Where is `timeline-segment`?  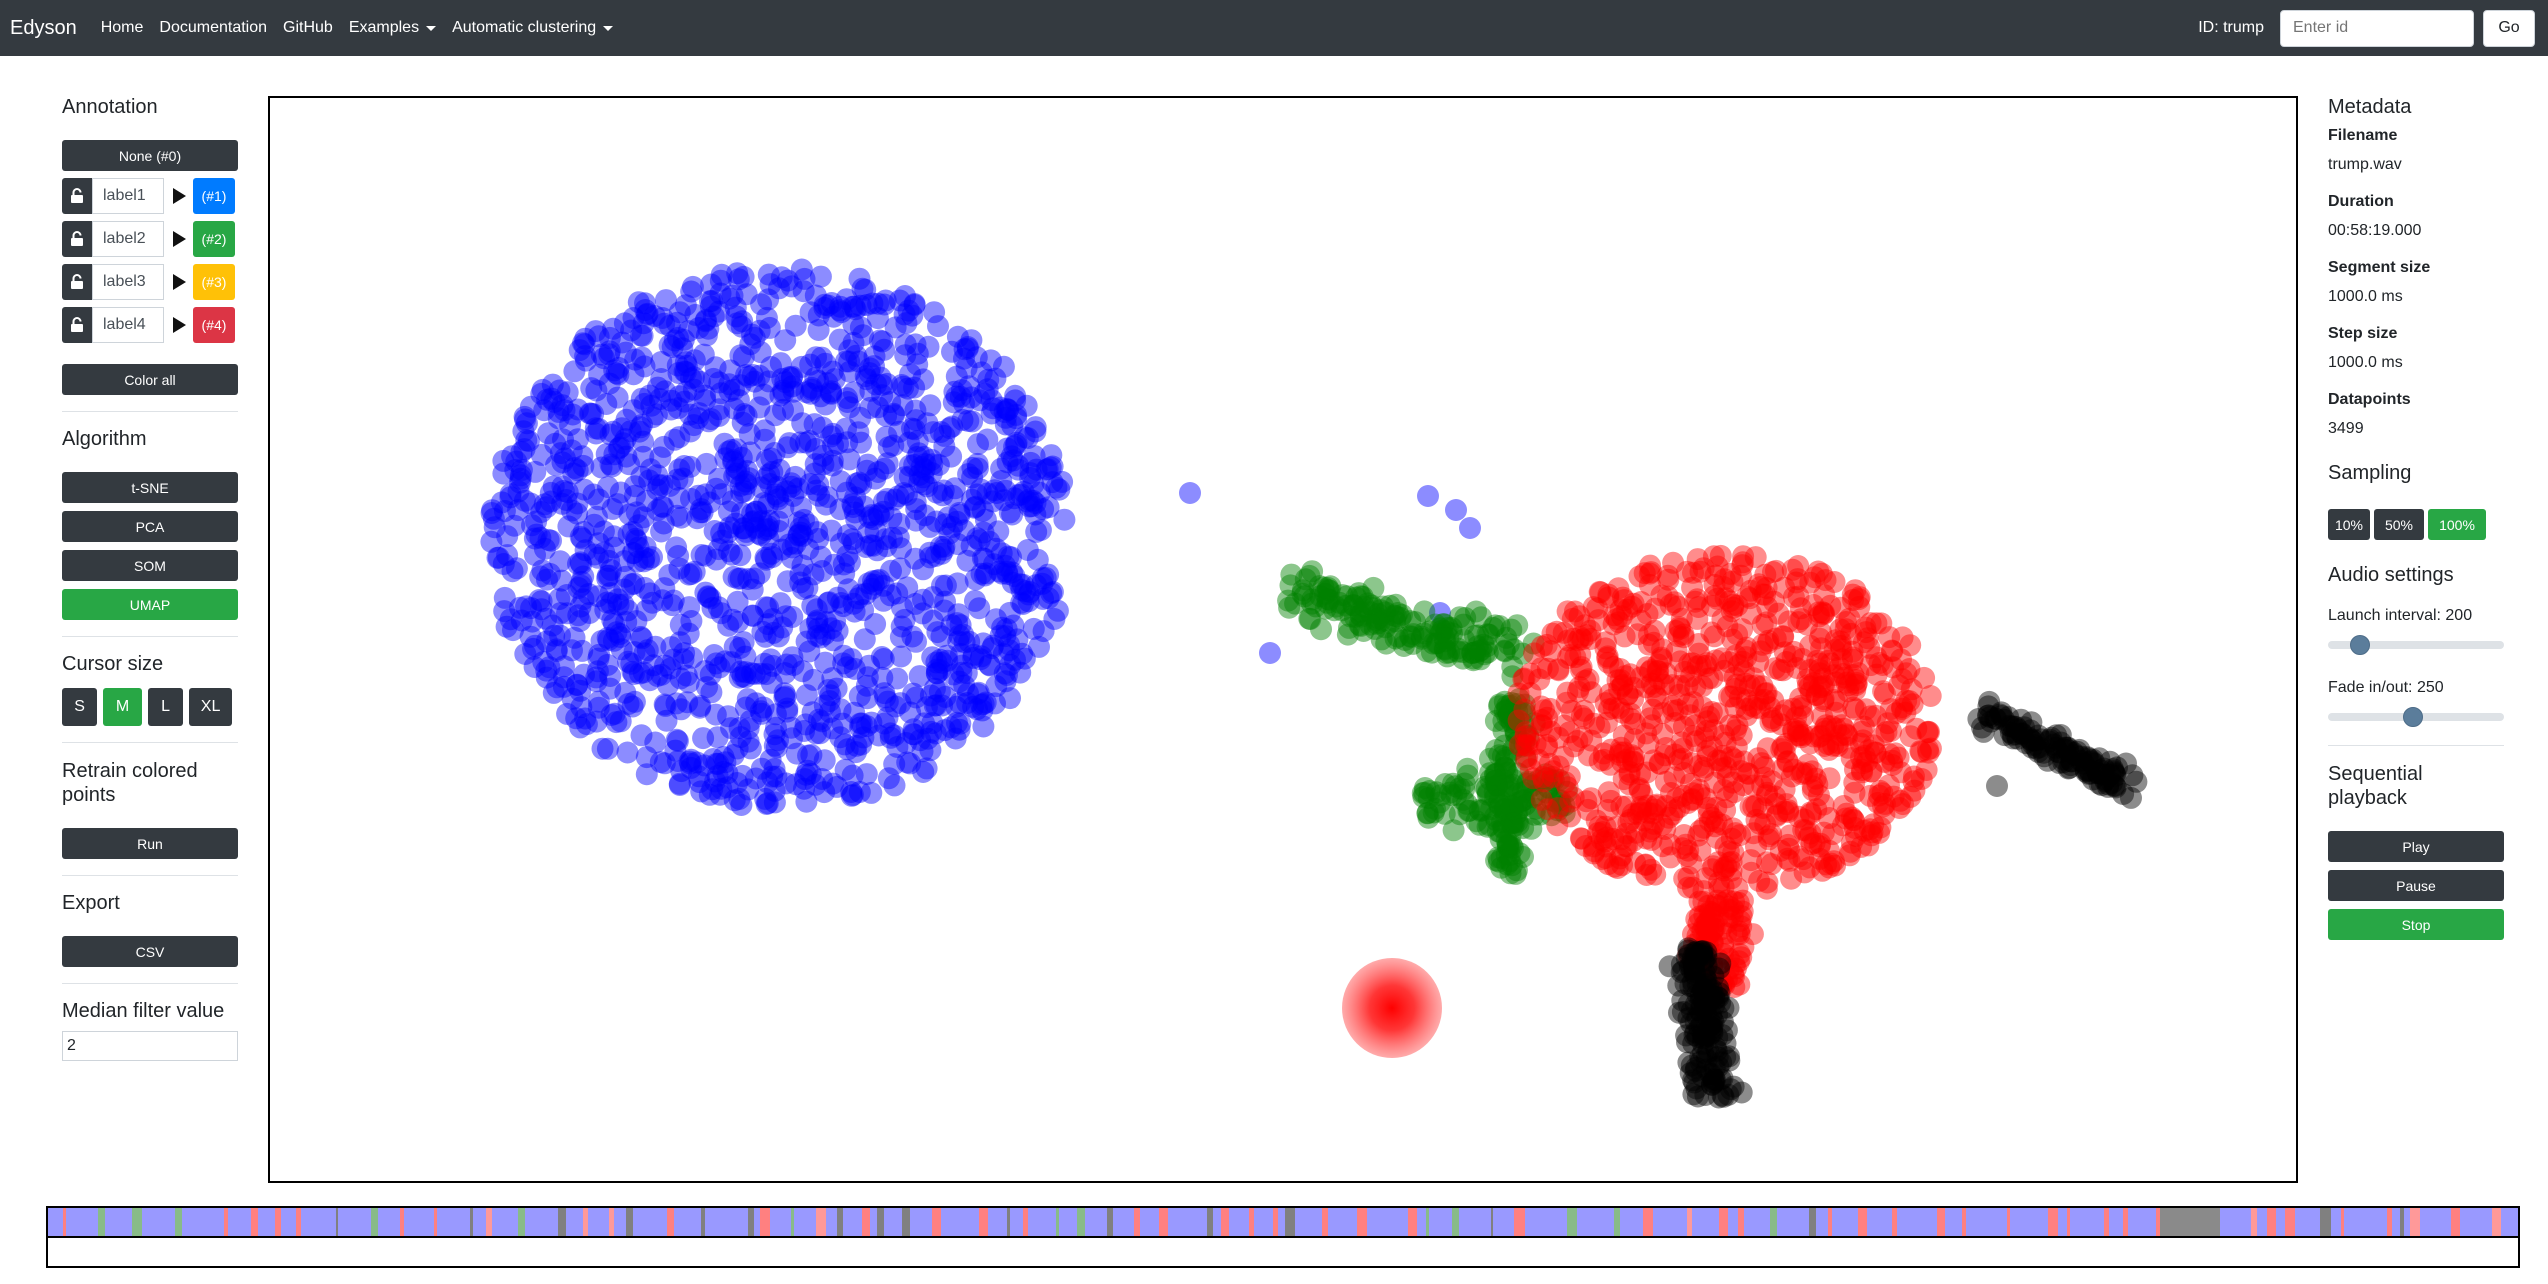
timeline-segment is located at coordinates (1455, 1222).